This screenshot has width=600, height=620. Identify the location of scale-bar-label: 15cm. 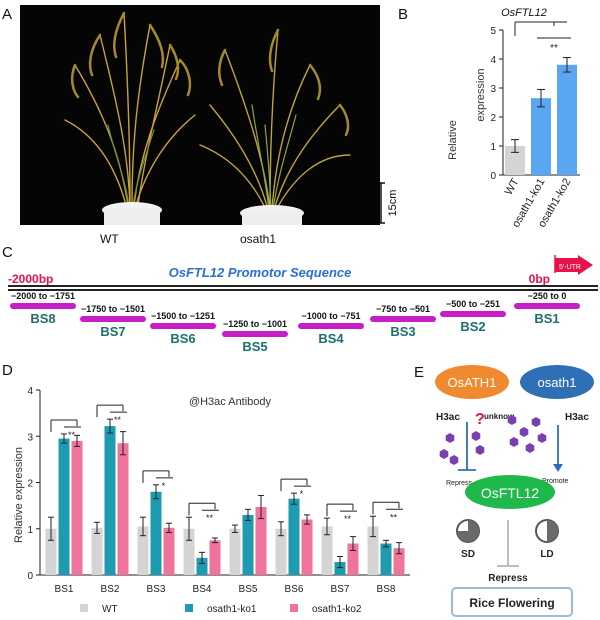
(393, 203).